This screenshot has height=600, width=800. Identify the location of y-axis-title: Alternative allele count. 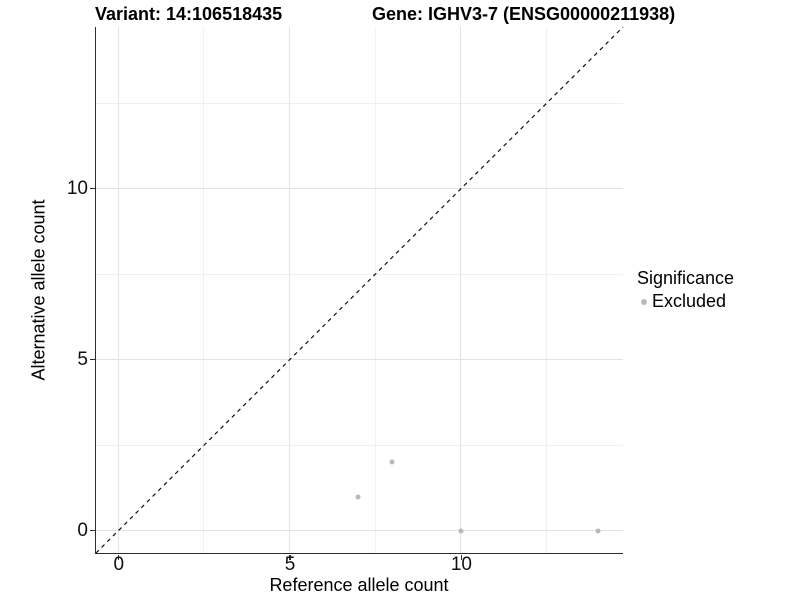
(38, 290).